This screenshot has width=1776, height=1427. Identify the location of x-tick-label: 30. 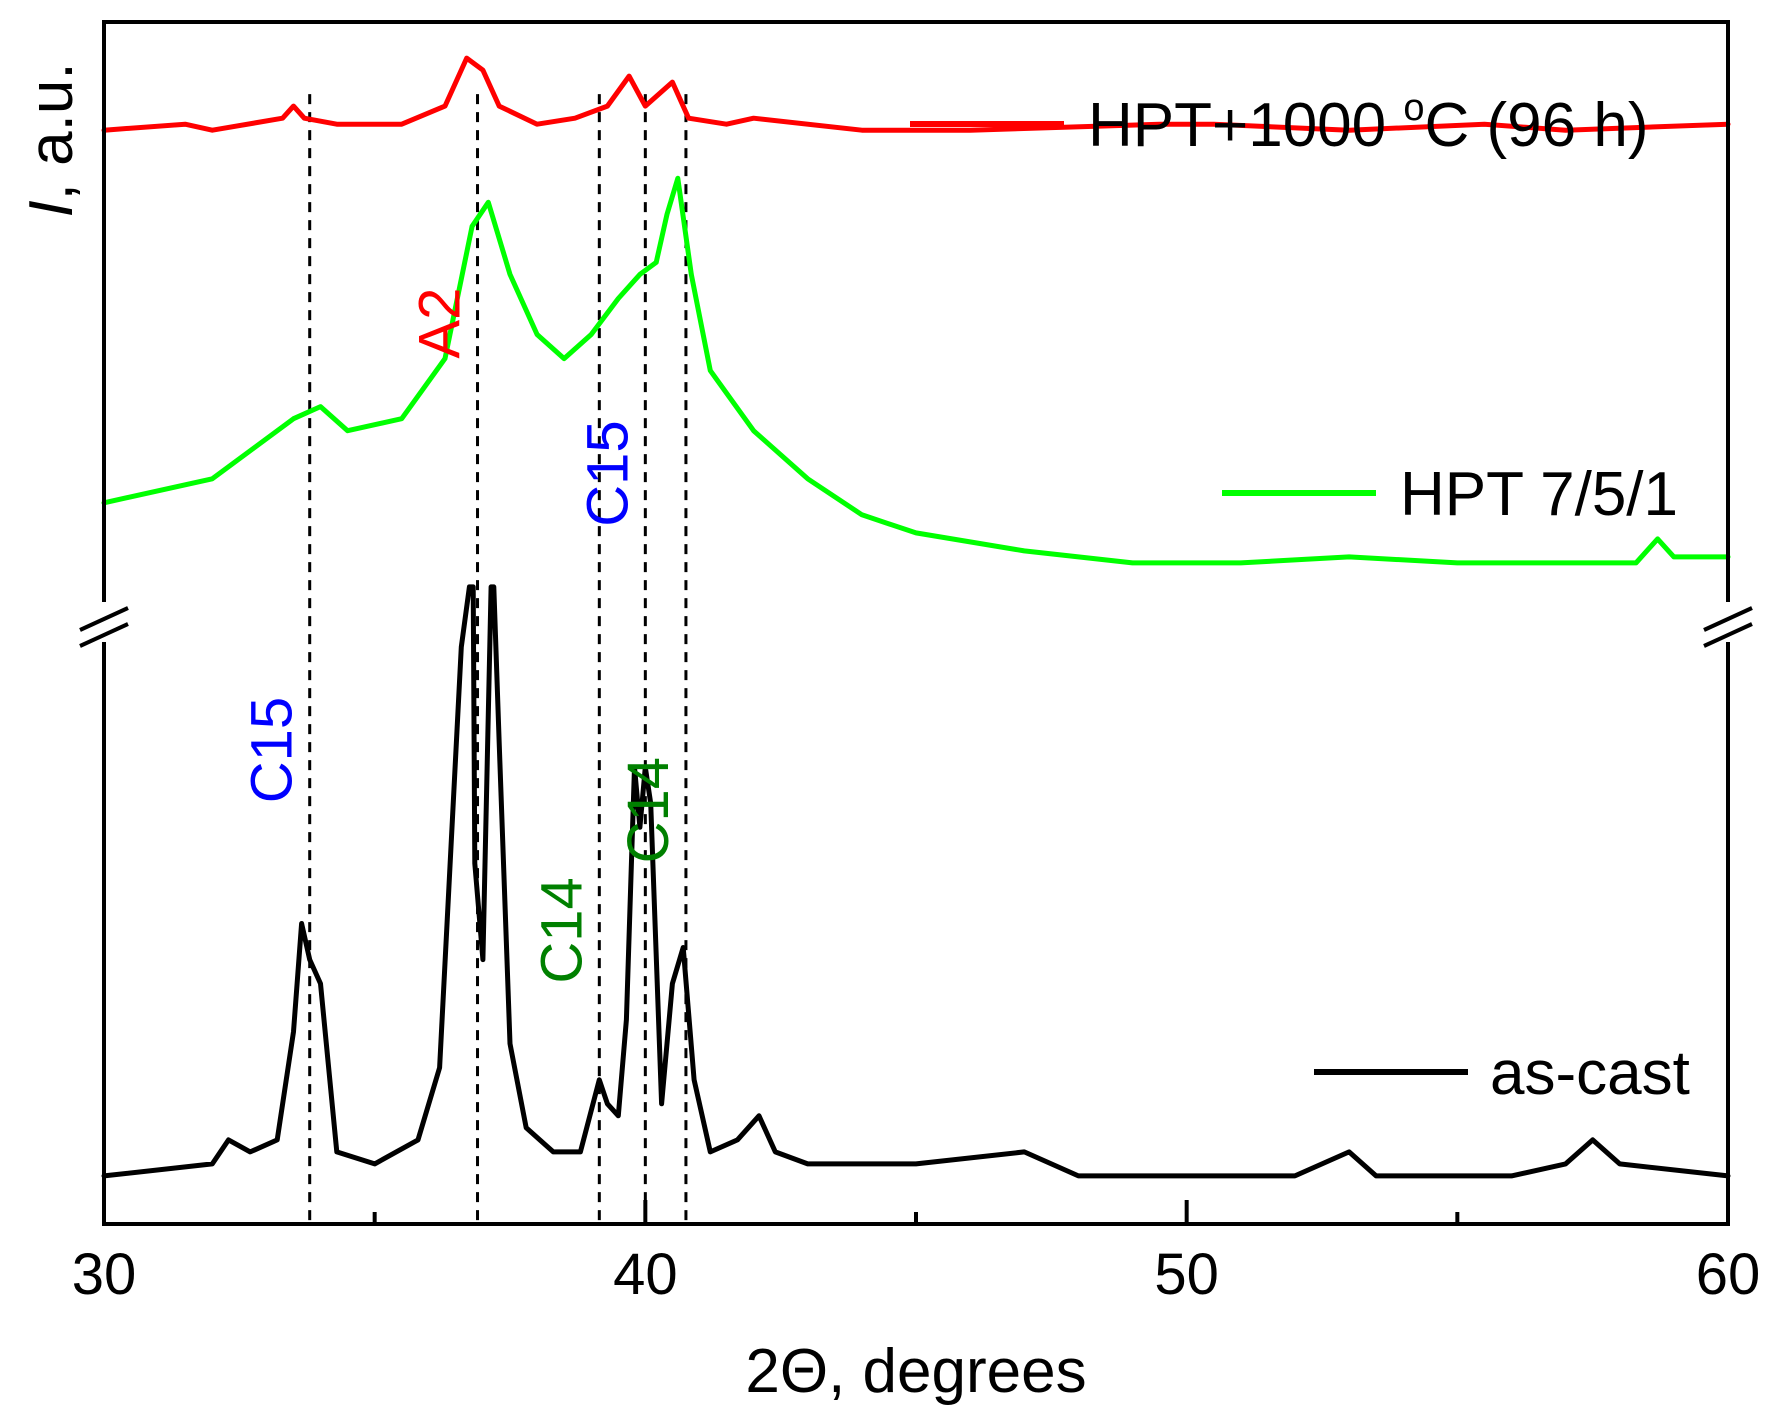
(104, 1274).